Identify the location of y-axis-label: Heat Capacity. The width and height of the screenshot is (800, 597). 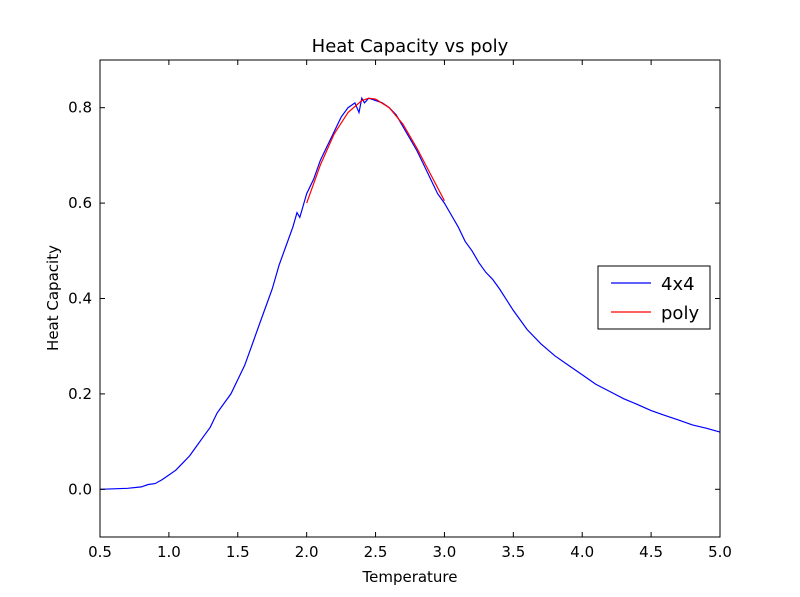
(53, 298).